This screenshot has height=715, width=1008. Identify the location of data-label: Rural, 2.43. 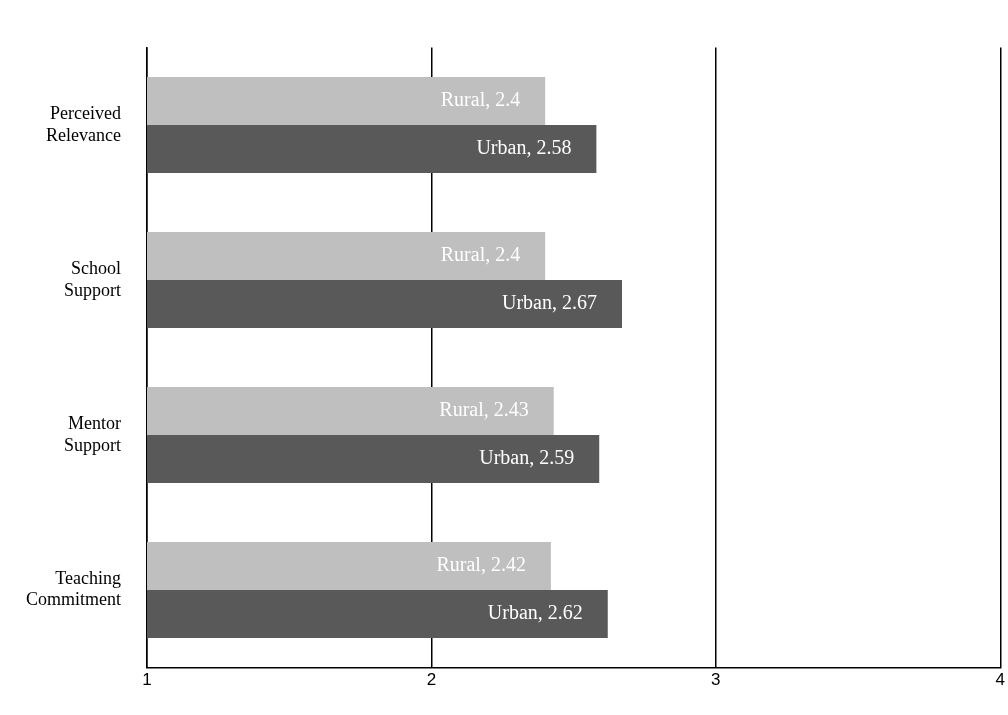
(484, 409).